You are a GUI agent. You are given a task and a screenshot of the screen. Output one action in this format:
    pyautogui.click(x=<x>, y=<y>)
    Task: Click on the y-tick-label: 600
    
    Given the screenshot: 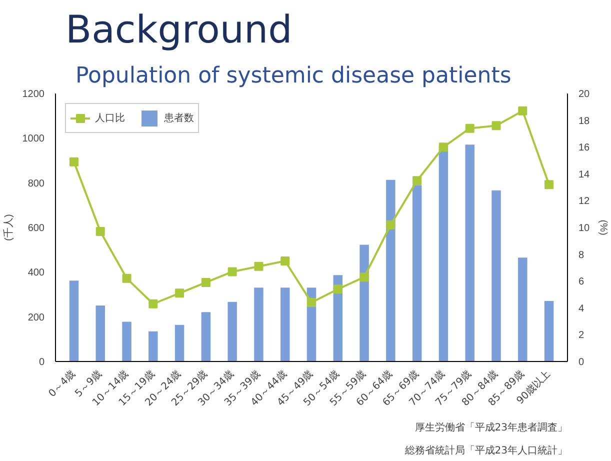 What is the action you would take?
    pyautogui.click(x=36, y=228)
    